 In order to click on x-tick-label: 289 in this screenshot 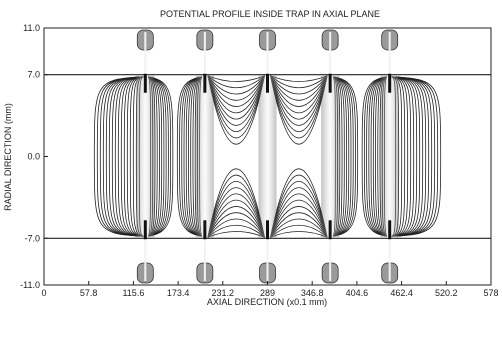, I will do `click(267, 293)`.